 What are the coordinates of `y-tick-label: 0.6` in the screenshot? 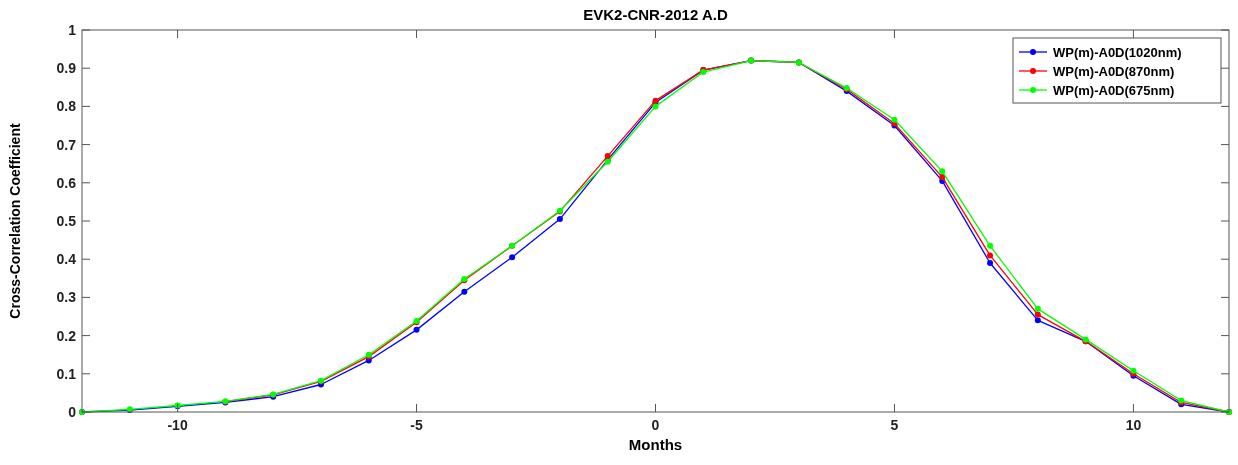 It's located at (66, 182).